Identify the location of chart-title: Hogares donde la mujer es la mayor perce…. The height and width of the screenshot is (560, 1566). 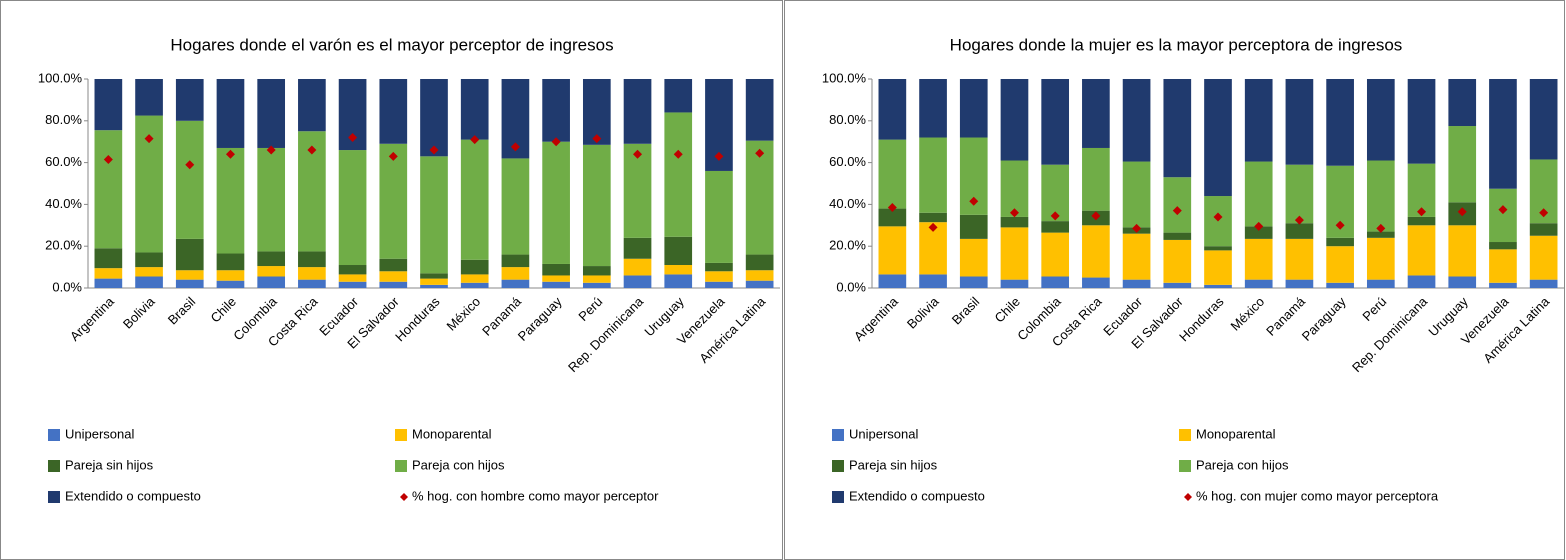
(1176, 44).